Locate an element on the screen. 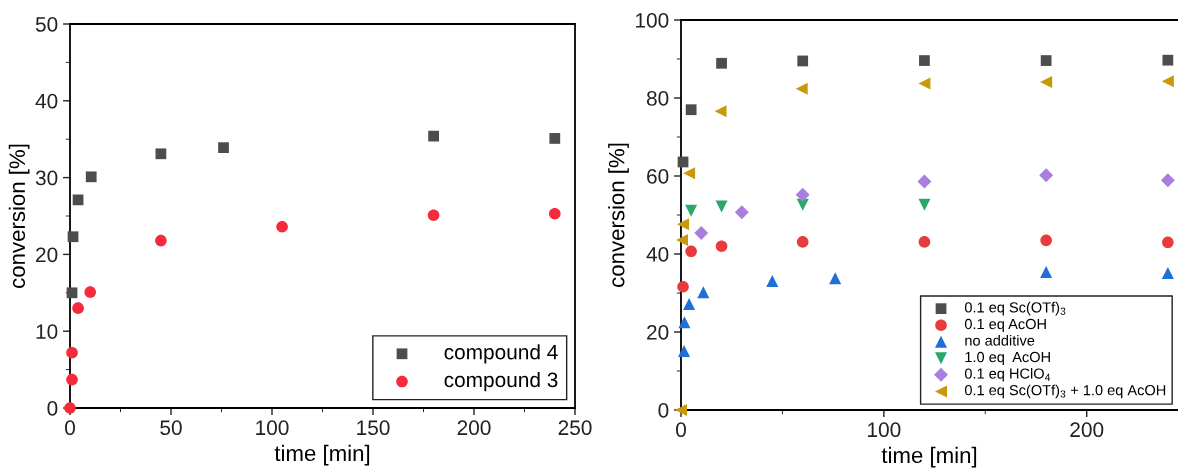 Image resolution: width=1178 pixels, height=468 pixels. x-tick-label: 150 is located at coordinates (373, 428).